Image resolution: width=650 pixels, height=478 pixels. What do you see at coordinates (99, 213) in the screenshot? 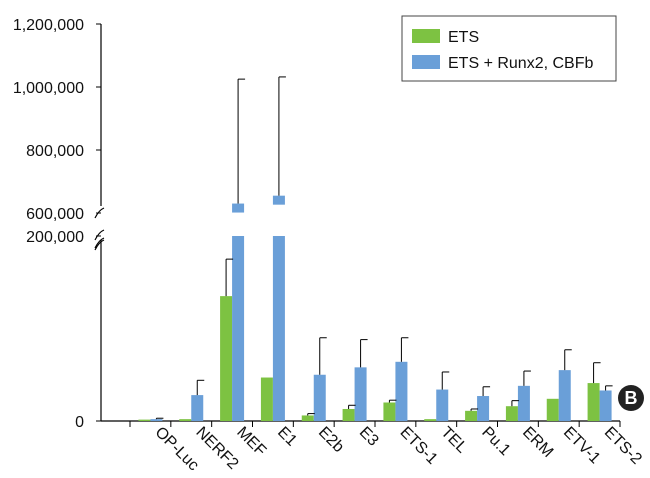
I see `axis-break-upper` at bounding box center [99, 213].